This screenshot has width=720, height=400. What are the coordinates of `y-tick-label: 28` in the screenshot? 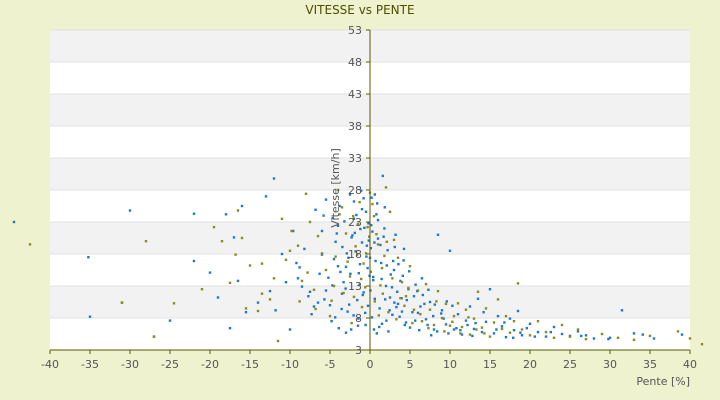 It's located at (355, 190).